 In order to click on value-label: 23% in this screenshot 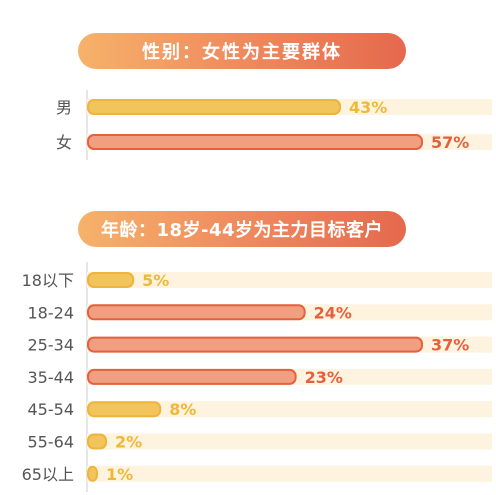, I will do `click(324, 377)`.